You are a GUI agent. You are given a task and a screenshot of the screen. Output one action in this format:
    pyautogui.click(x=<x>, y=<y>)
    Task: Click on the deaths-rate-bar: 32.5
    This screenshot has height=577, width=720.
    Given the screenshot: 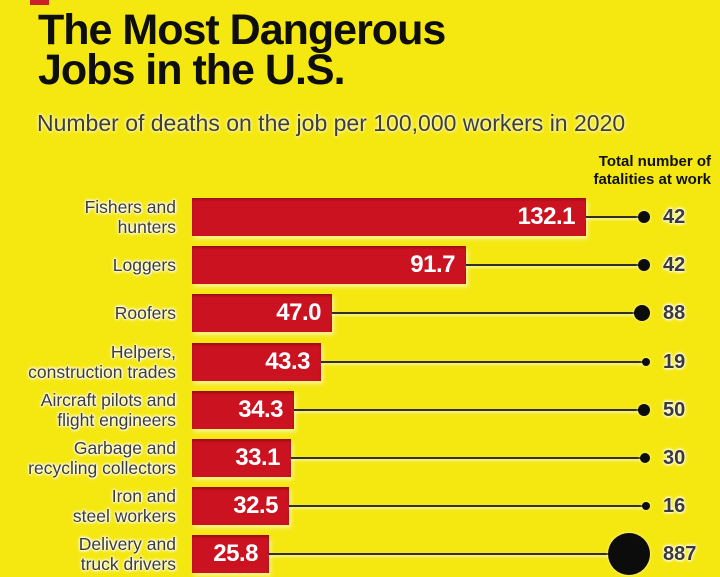 What is the action you would take?
    pyautogui.click(x=240, y=506)
    